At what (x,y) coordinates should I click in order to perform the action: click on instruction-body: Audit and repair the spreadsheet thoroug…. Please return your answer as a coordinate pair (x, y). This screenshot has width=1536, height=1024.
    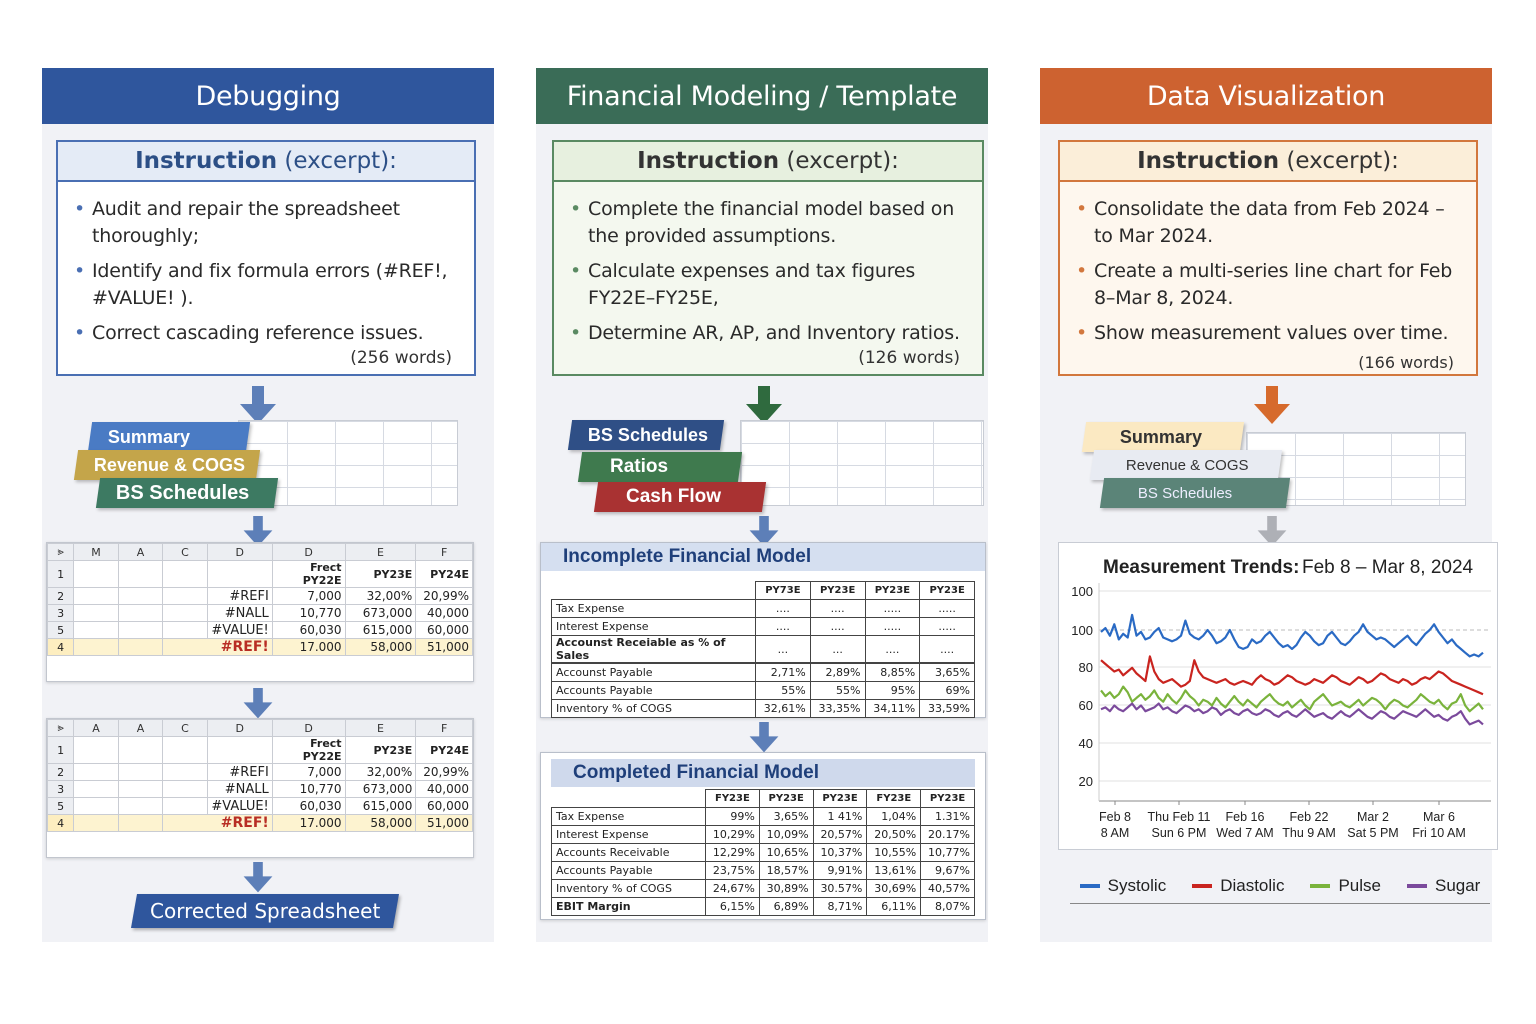
    Looking at the image, I should click on (266, 278).